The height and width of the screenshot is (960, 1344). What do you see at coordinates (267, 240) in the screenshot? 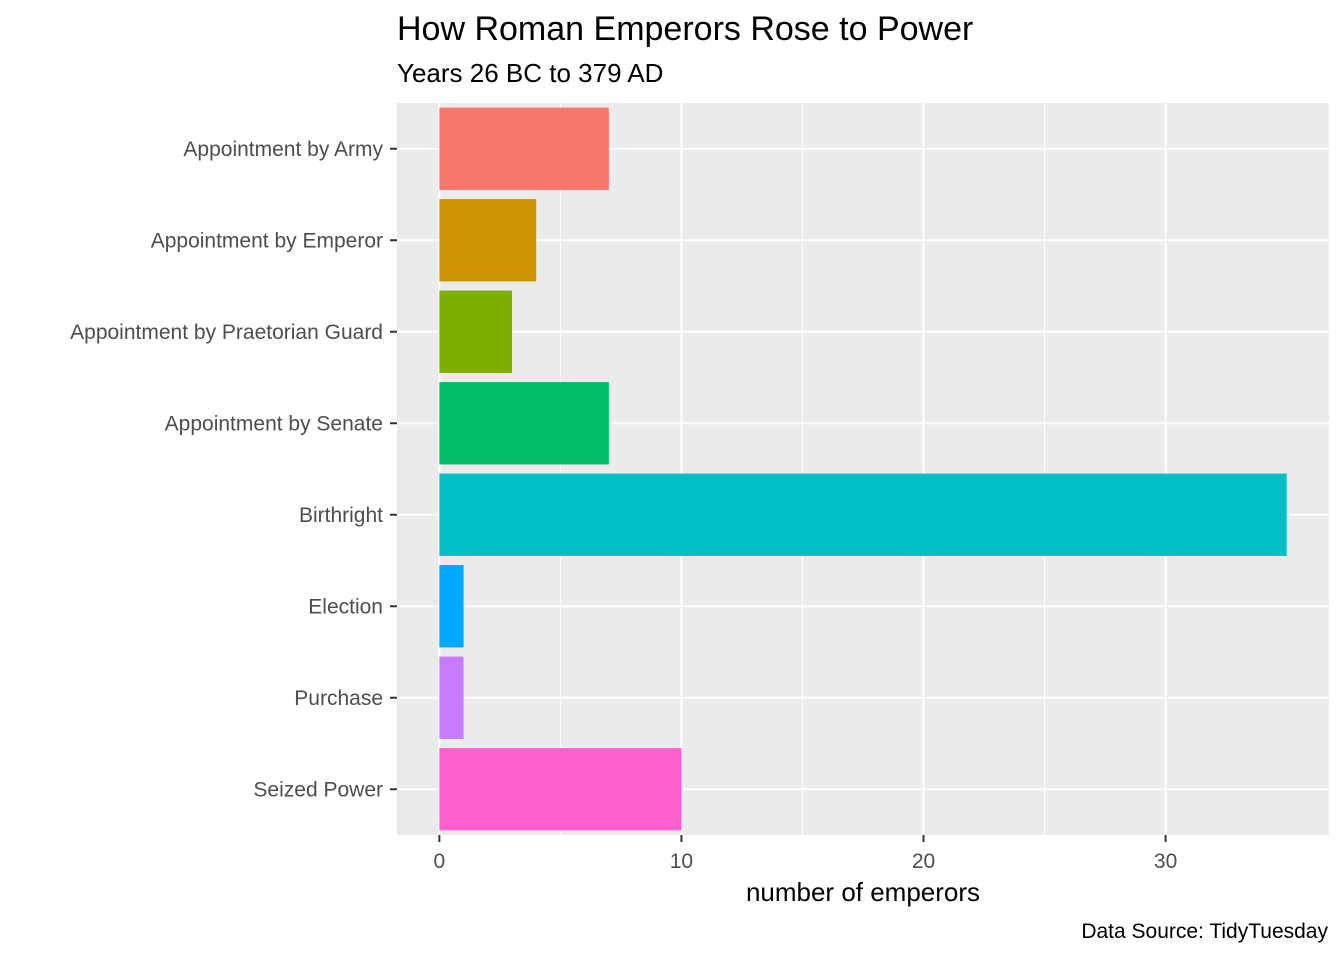
I see `category-label: Appointment by Emperor` at bounding box center [267, 240].